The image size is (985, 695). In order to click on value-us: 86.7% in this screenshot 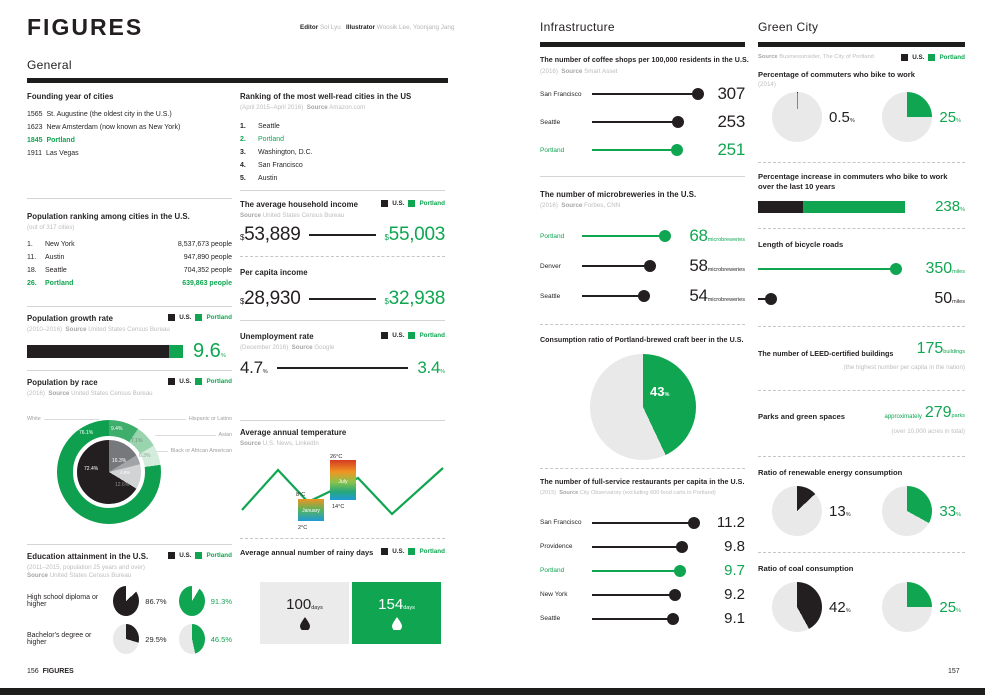, I will do `click(156, 601)`.